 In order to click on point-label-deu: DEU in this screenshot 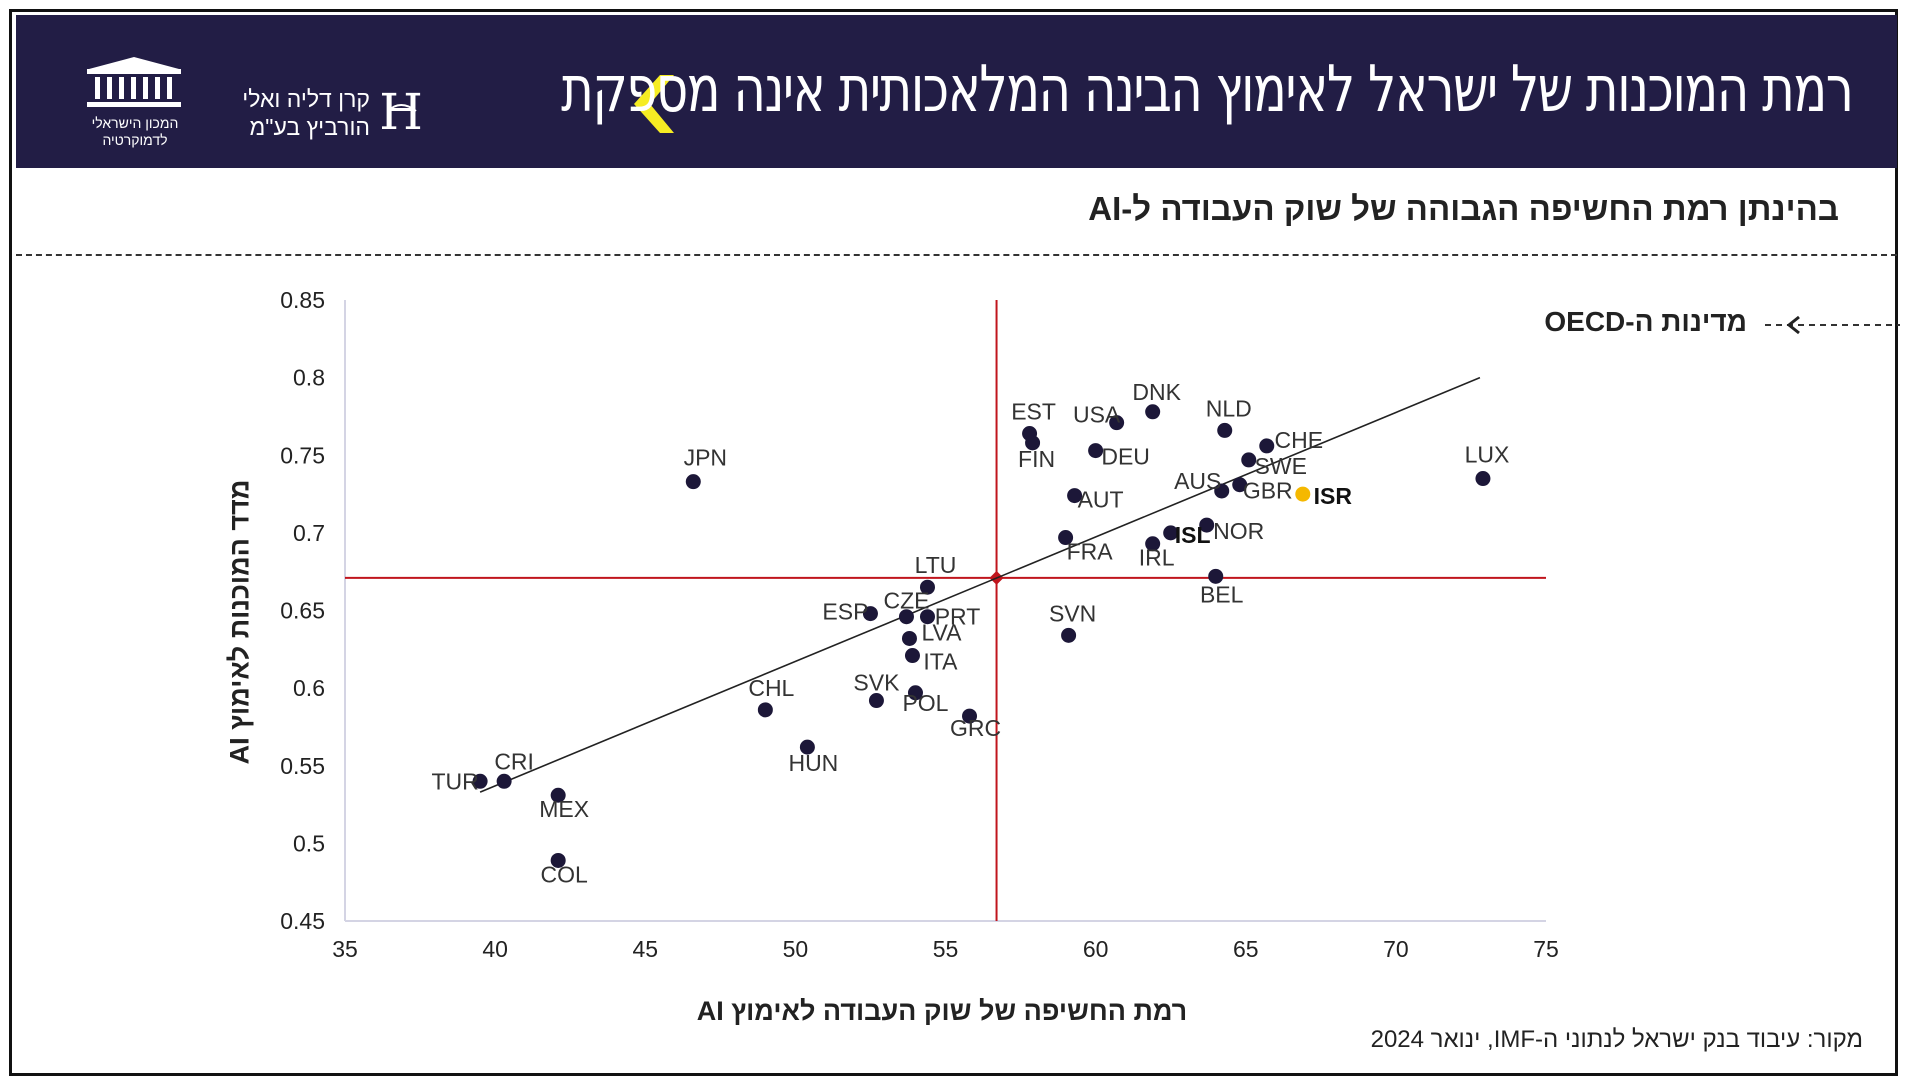, I will do `click(1125, 457)`.